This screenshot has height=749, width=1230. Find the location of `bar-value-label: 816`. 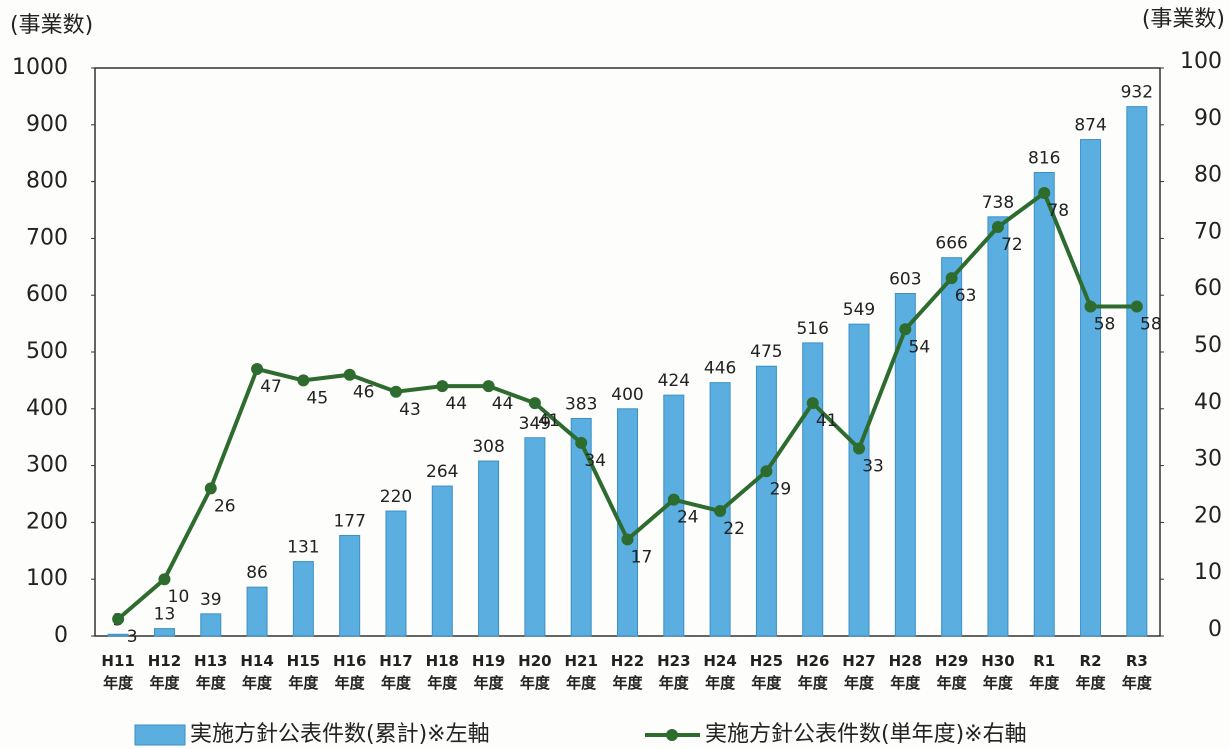

bar-value-label: 816 is located at coordinates (1044, 159).